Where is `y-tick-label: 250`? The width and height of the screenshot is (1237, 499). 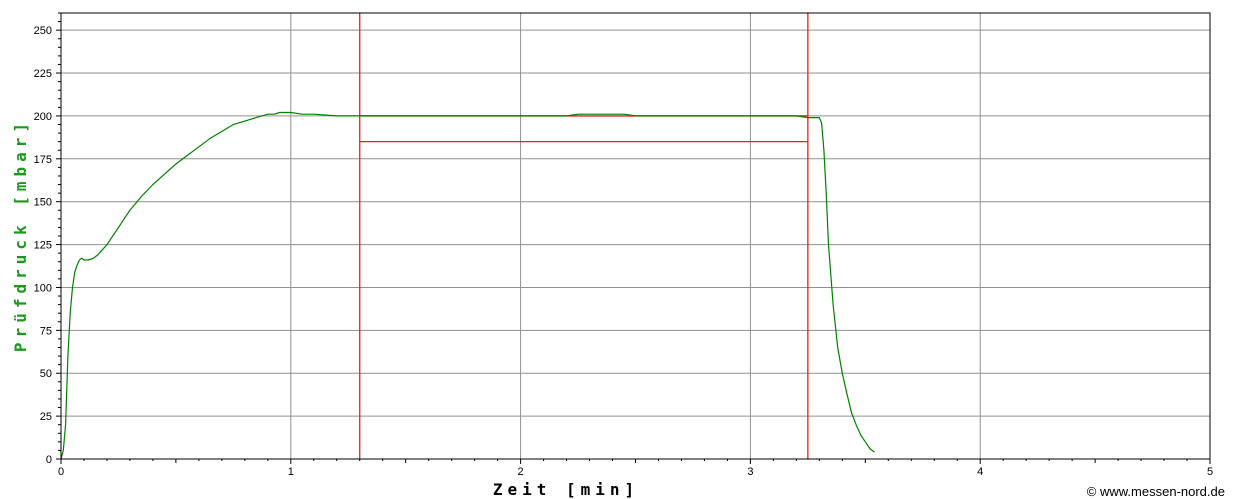 y-tick-label: 250 is located at coordinates (43, 31).